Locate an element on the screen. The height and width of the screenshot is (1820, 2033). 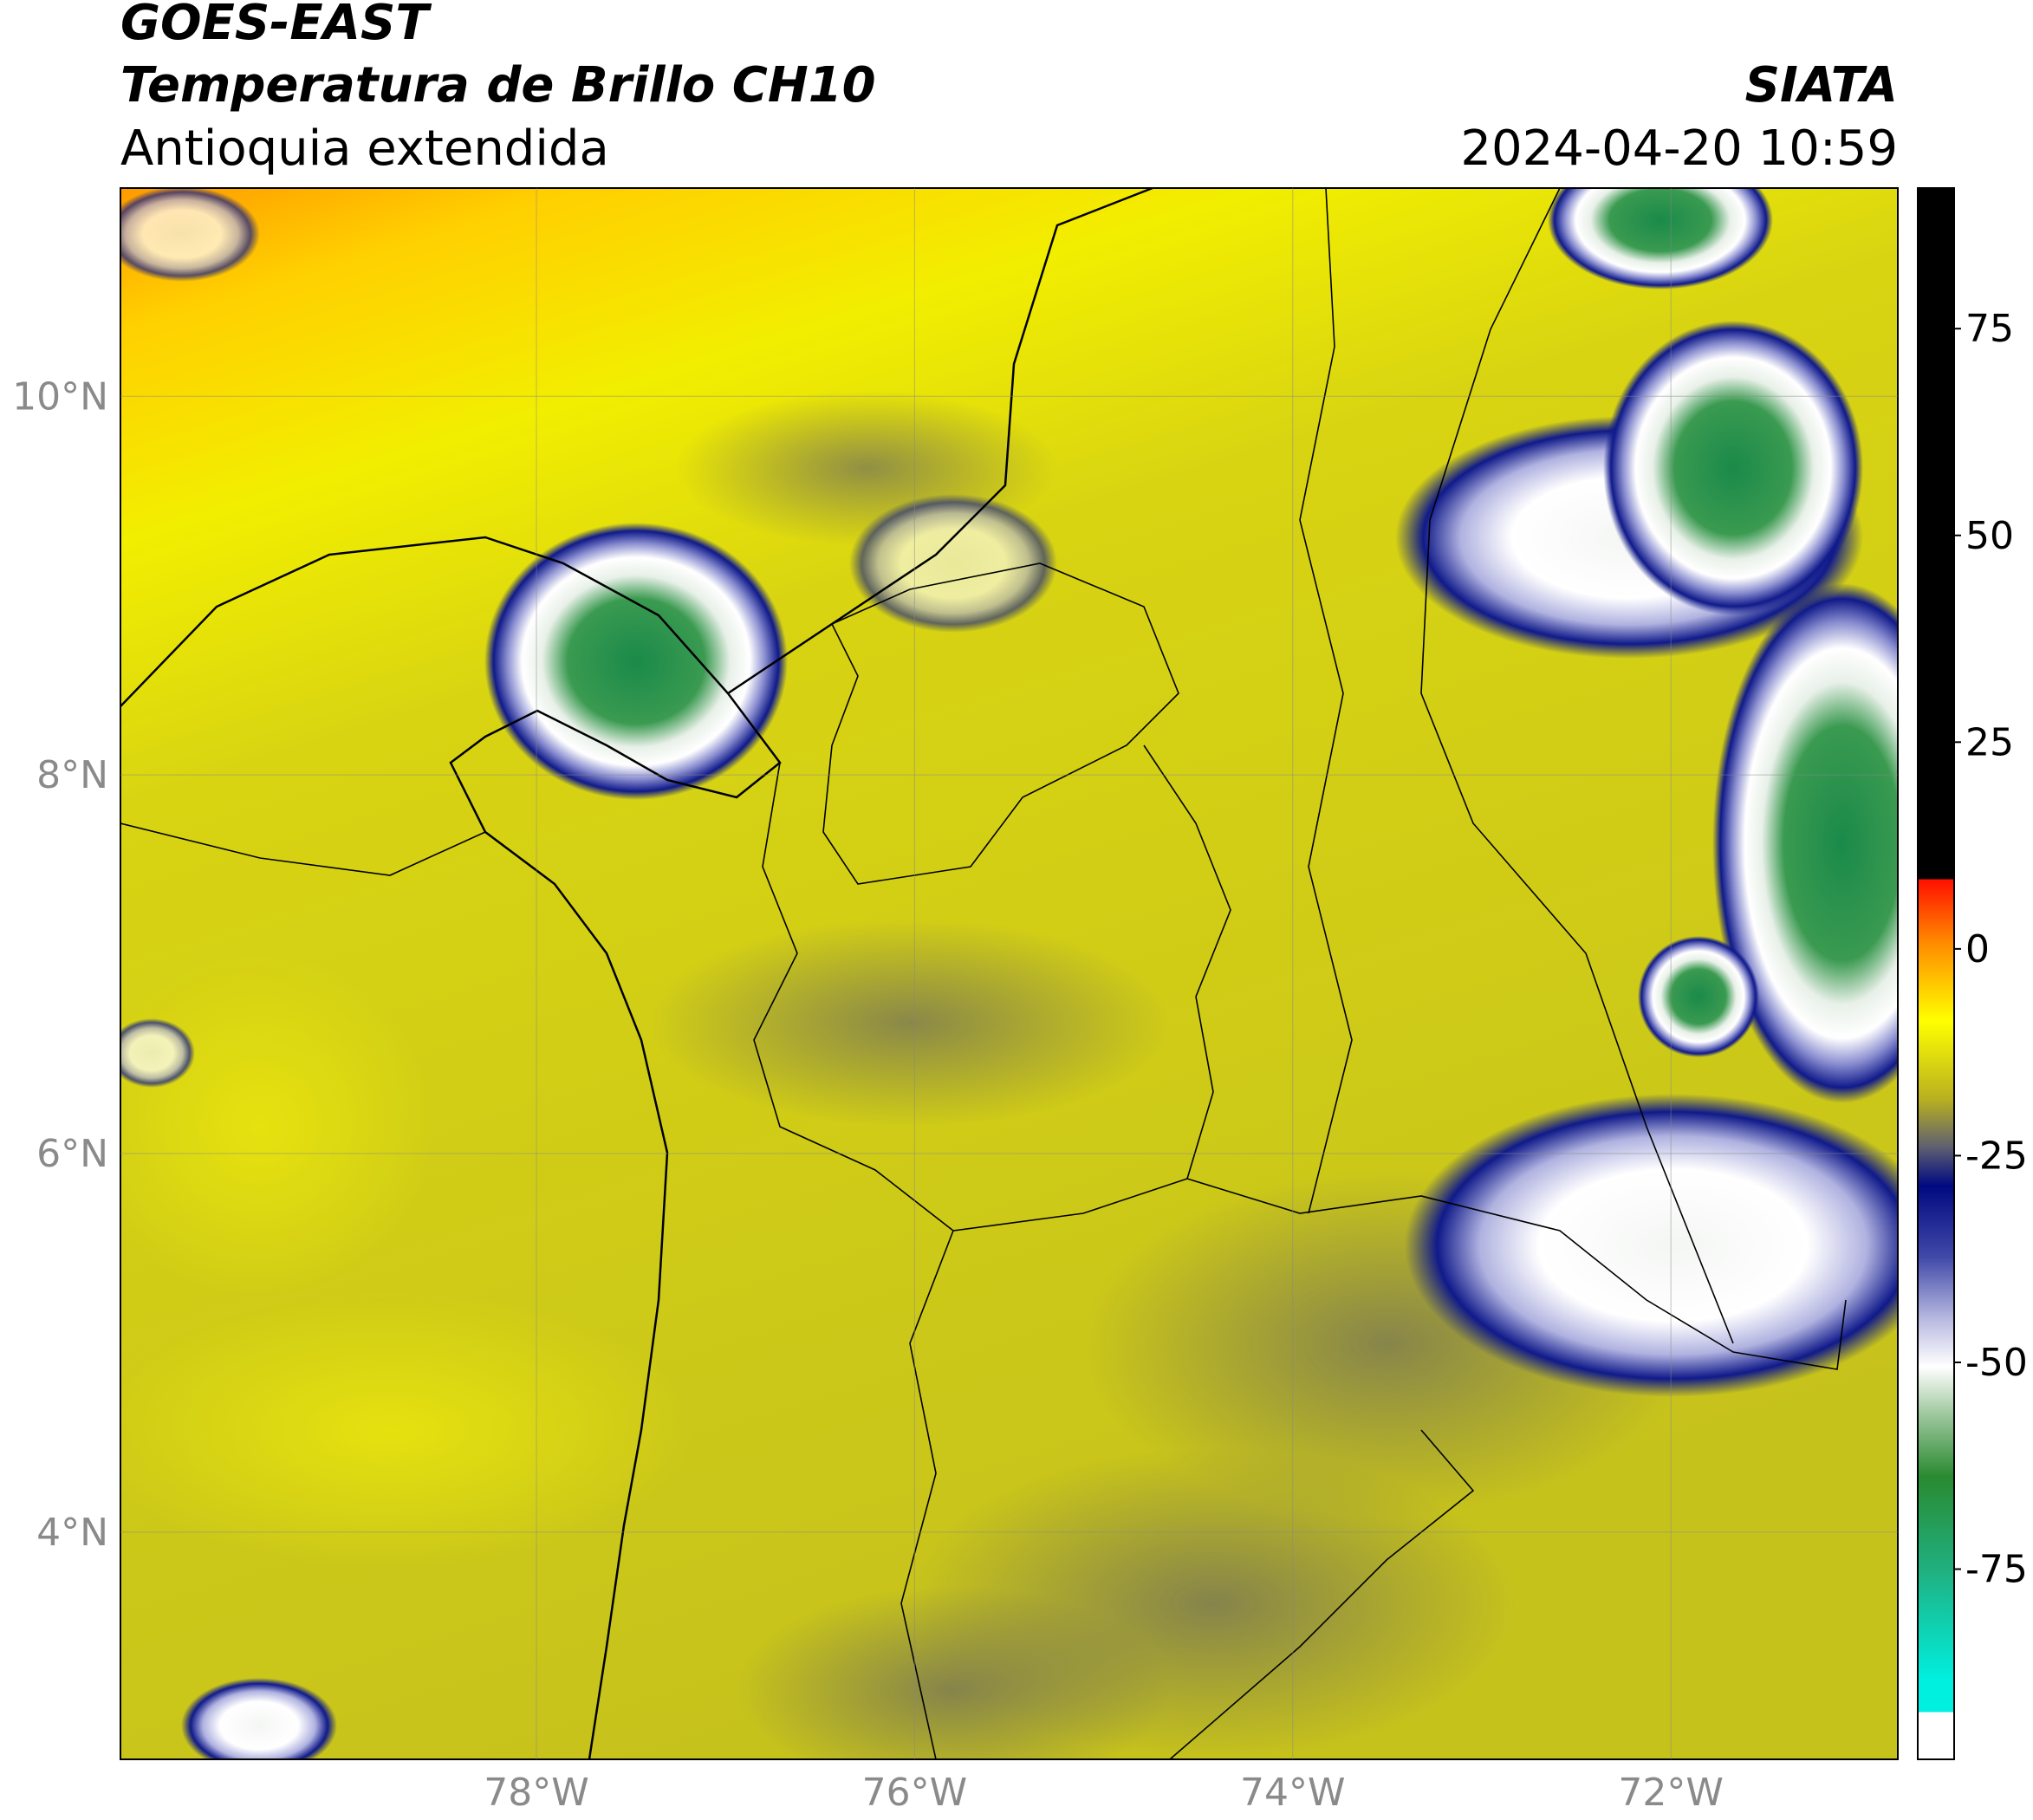
y-tick-label: 8°N is located at coordinates (72, 775).